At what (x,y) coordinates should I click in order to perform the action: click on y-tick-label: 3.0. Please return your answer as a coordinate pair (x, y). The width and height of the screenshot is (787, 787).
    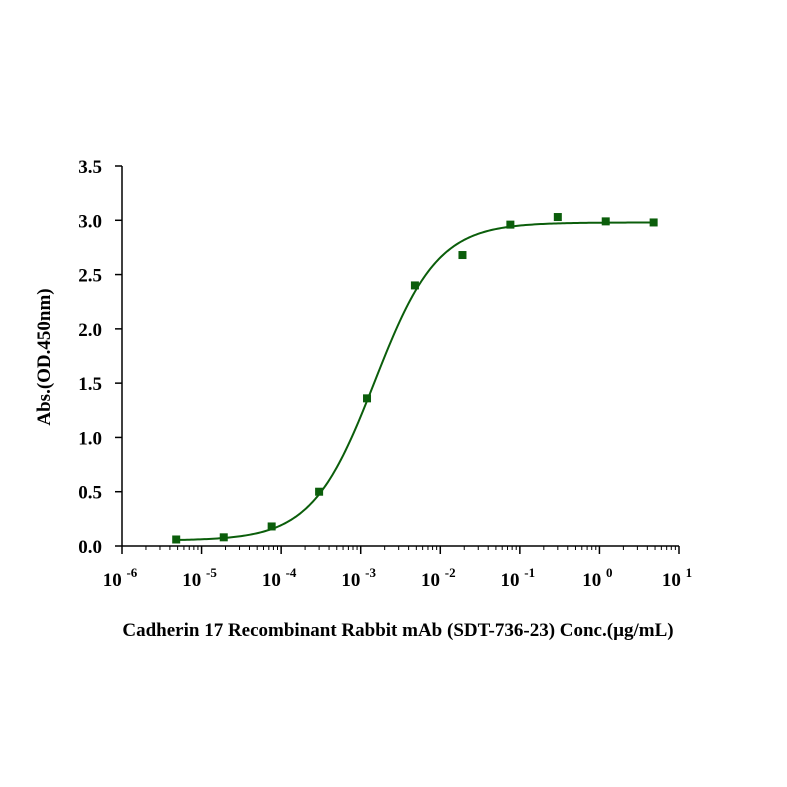
    Looking at the image, I should click on (90, 221).